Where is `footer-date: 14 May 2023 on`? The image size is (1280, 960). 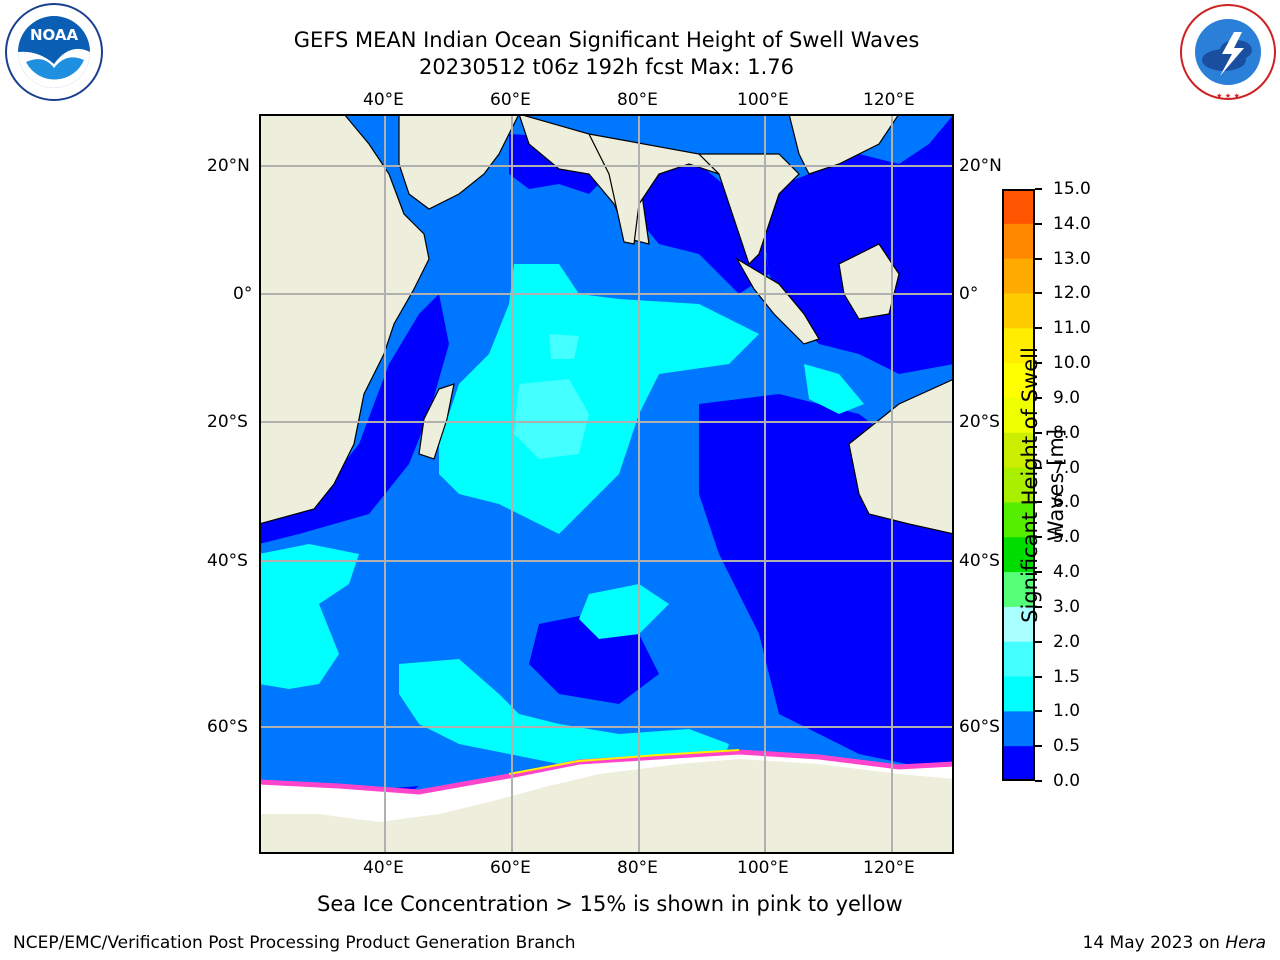
footer-date: 14 May 2023 on is located at coordinates (1154, 943).